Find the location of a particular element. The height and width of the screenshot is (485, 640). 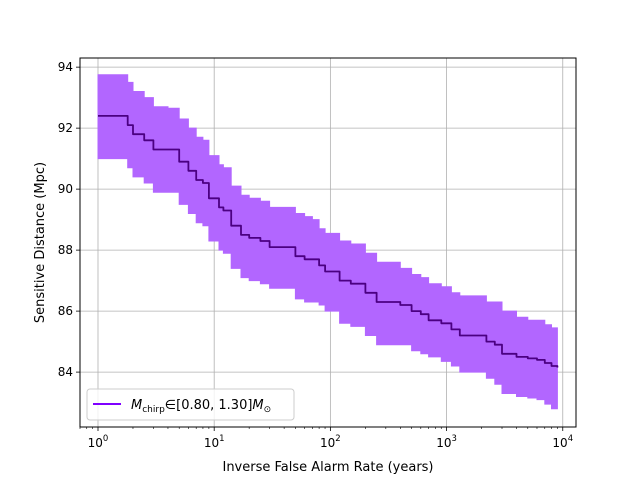

x-axis-label: Inverse False Alarm Rate (years) is located at coordinates (327, 467).